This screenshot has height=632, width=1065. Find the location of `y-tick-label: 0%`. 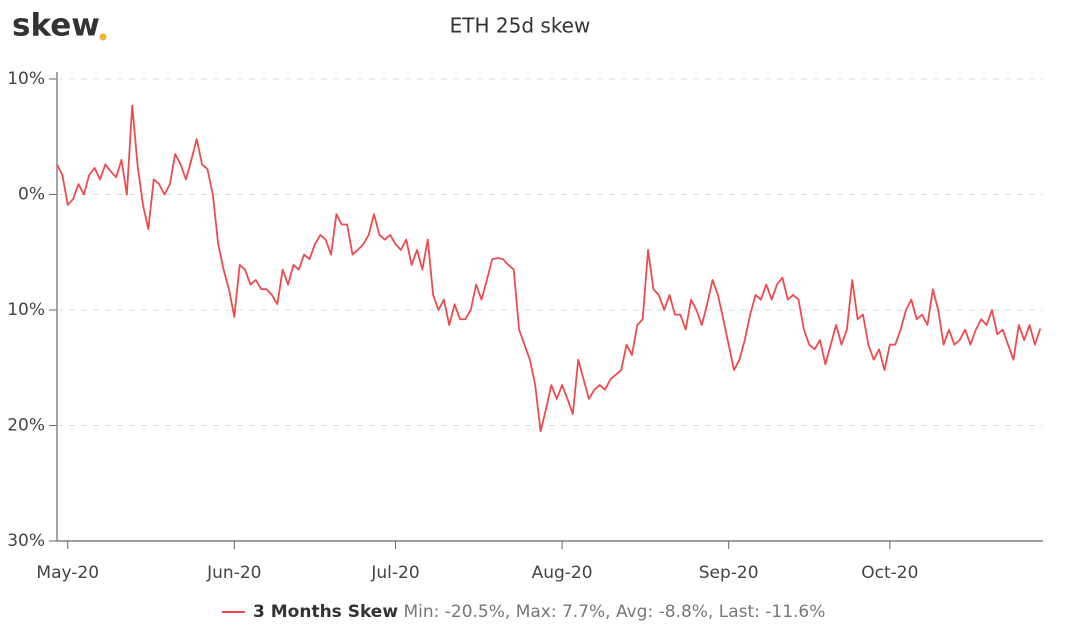

y-tick-label: 0% is located at coordinates (31, 195).